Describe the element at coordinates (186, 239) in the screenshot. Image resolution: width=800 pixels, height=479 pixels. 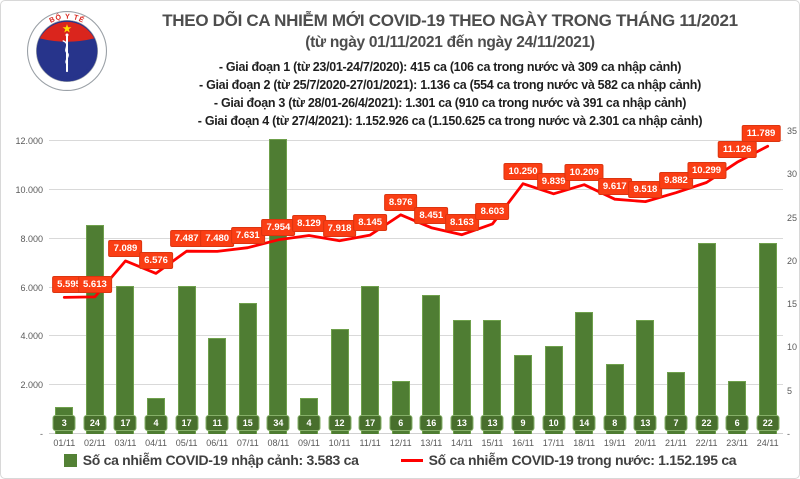
I see `line-data-label: 7.487` at that location.